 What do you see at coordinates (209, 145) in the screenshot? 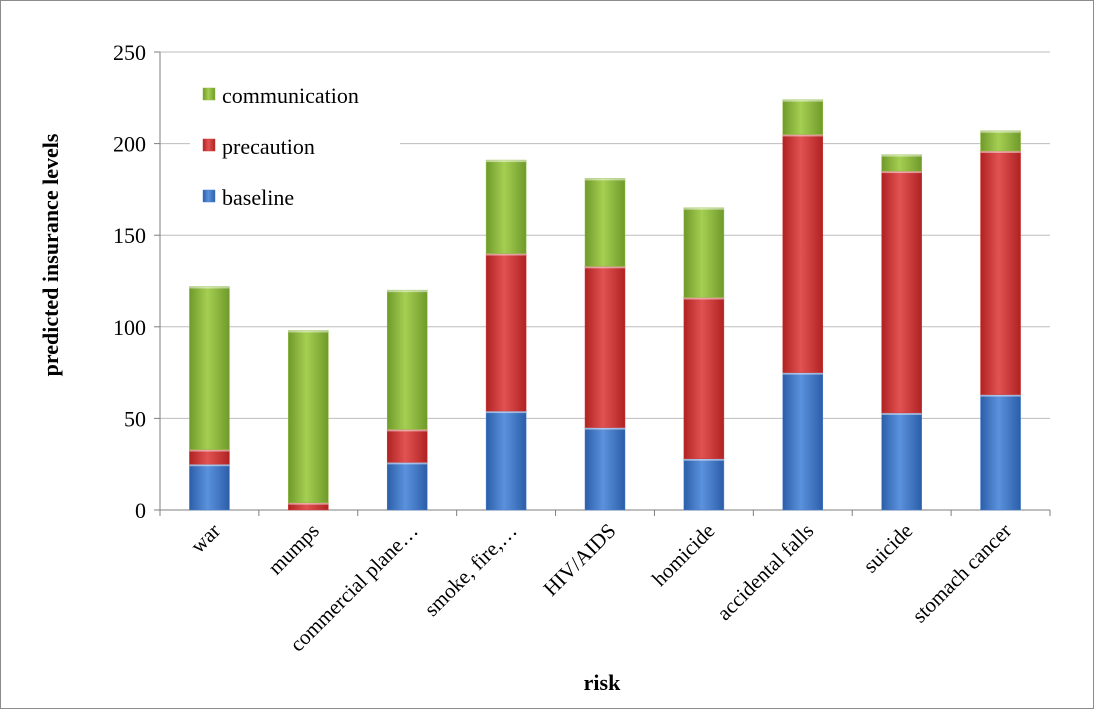
I see `legend-swatch-precaution` at bounding box center [209, 145].